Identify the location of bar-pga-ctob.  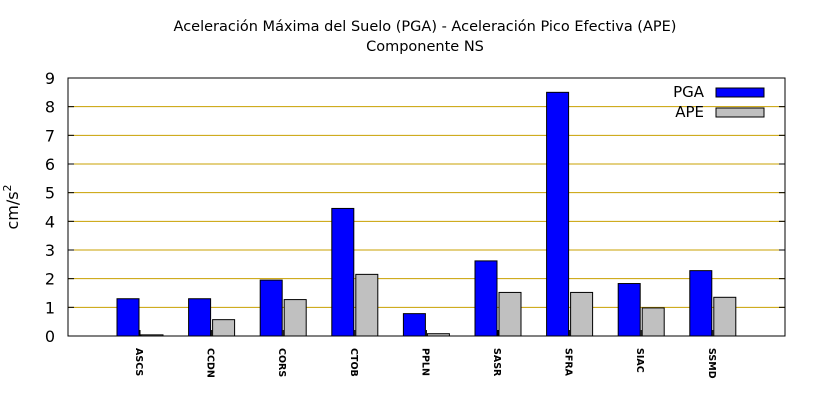
(343, 272).